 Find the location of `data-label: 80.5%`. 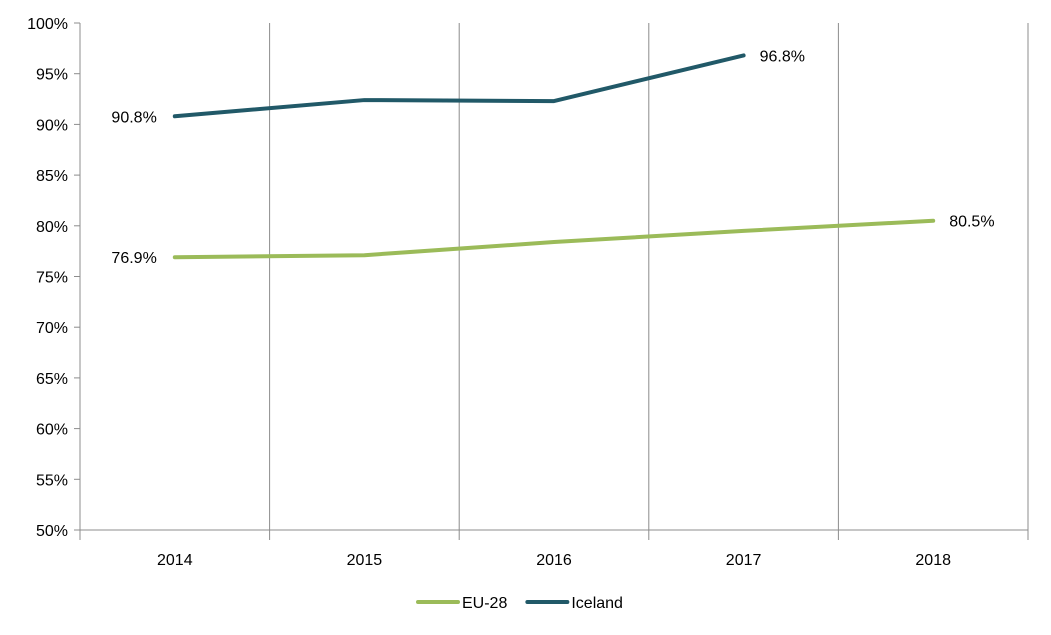

data-label: 80.5% is located at coordinates (971, 222).